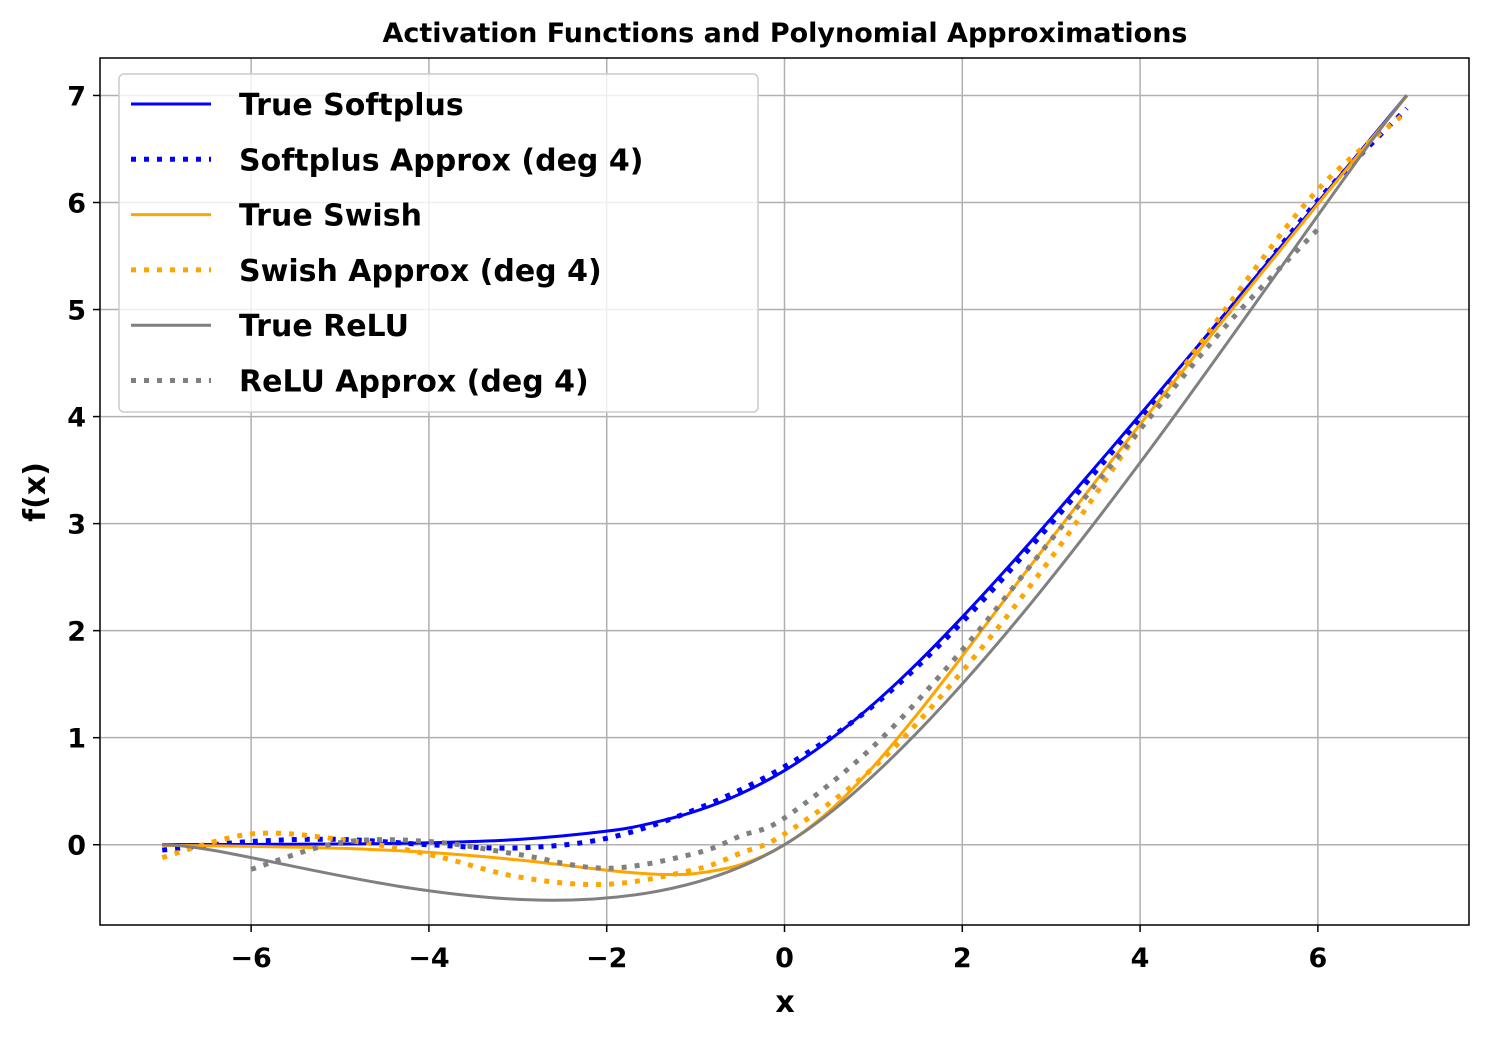 The image size is (1485, 1039). I want to click on x-axis-label: x, so click(784, 1002).